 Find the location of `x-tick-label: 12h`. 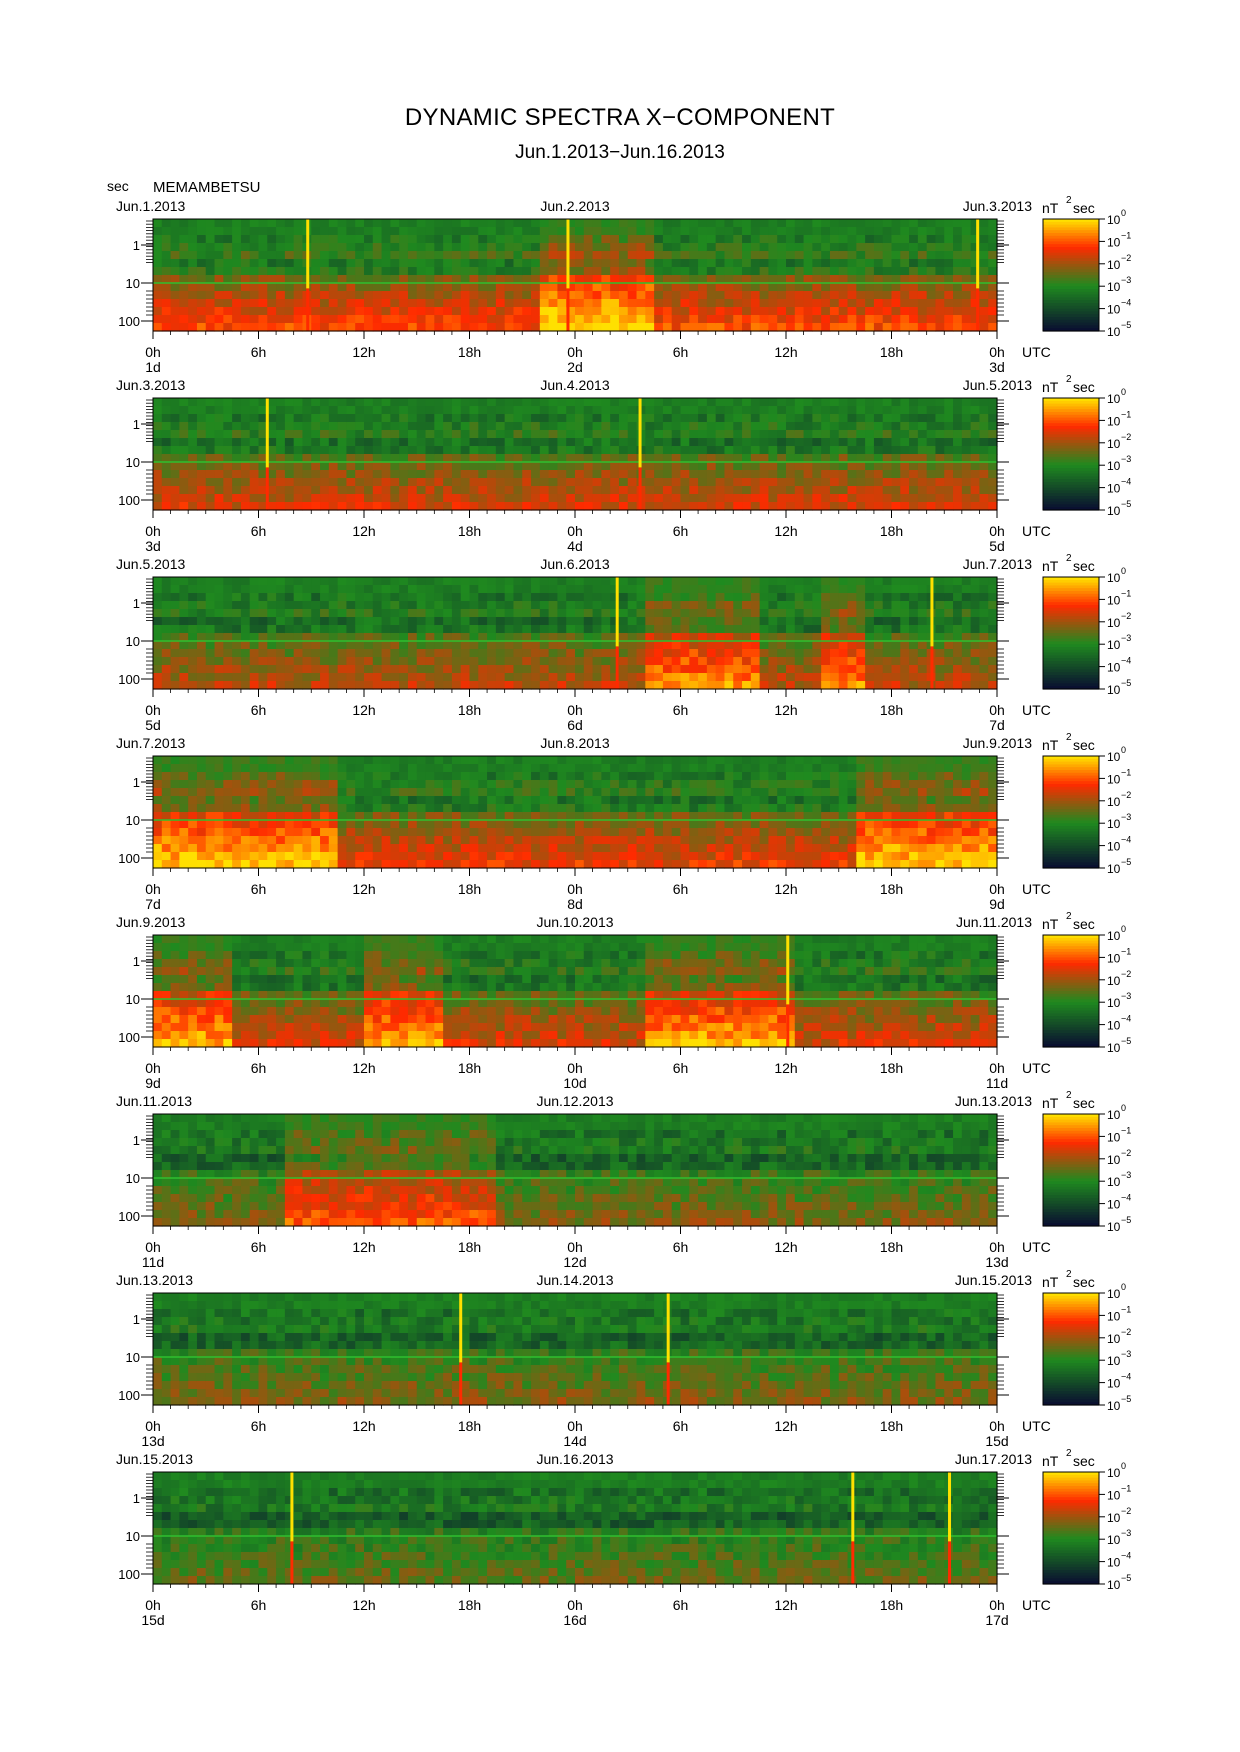

x-tick-label: 12h is located at coordinates (785, 531).